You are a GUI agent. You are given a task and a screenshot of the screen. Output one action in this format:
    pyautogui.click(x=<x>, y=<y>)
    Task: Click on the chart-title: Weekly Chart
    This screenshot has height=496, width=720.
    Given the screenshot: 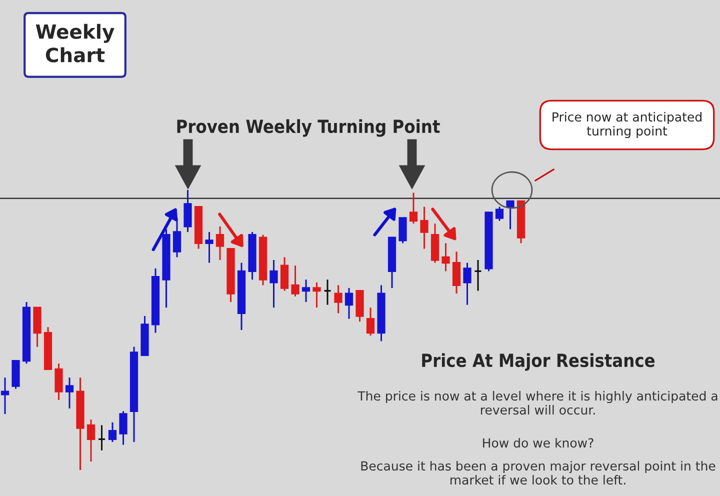 What is the action you would take?
    pyautogui.click(x=75, y=43)
    